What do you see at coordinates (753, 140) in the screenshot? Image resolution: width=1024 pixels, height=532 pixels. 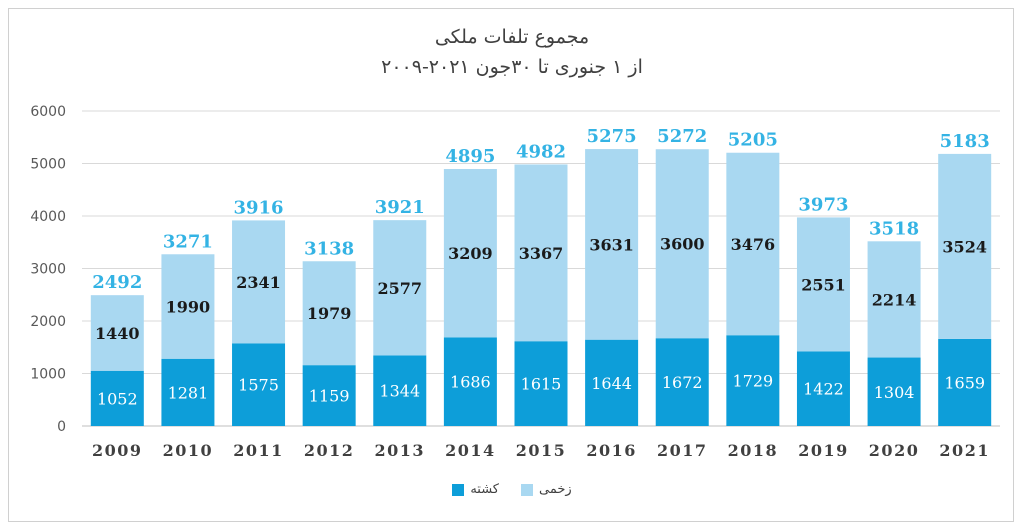 I see `data-label-total: 5205` at bounding box center [753, 140].